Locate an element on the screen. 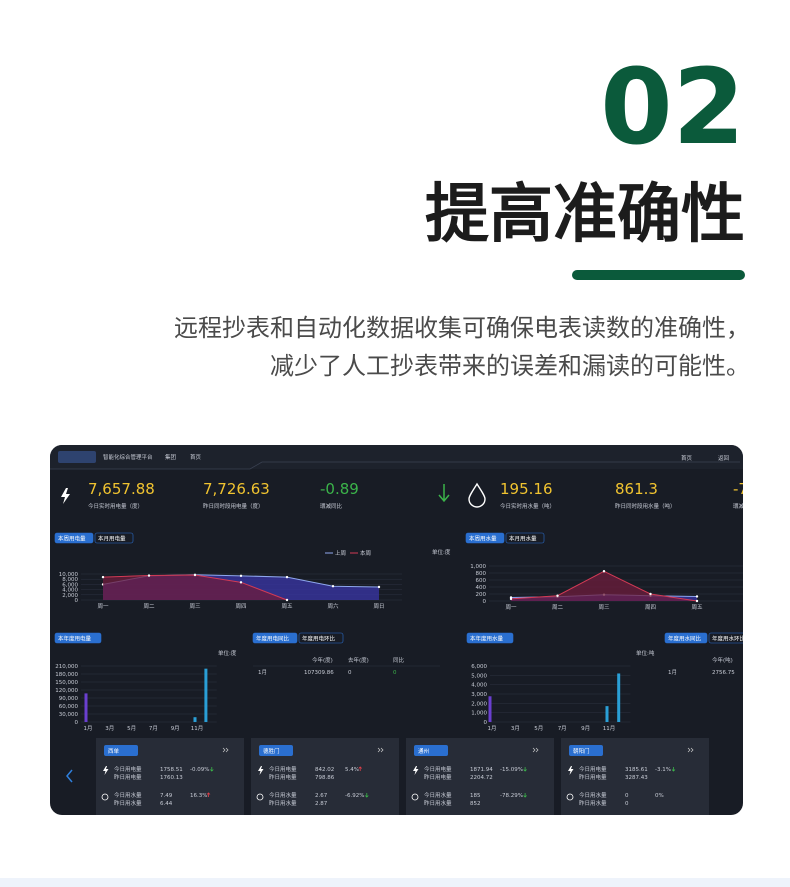 This screenshot has width=790, height=887. metric-value: 3287.43 is located at coordinates (636, 778).